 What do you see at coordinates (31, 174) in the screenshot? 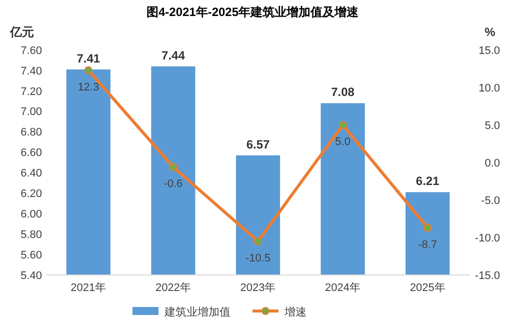
I see `y-tick-label: 6.40` at bounding box center [31, 174].